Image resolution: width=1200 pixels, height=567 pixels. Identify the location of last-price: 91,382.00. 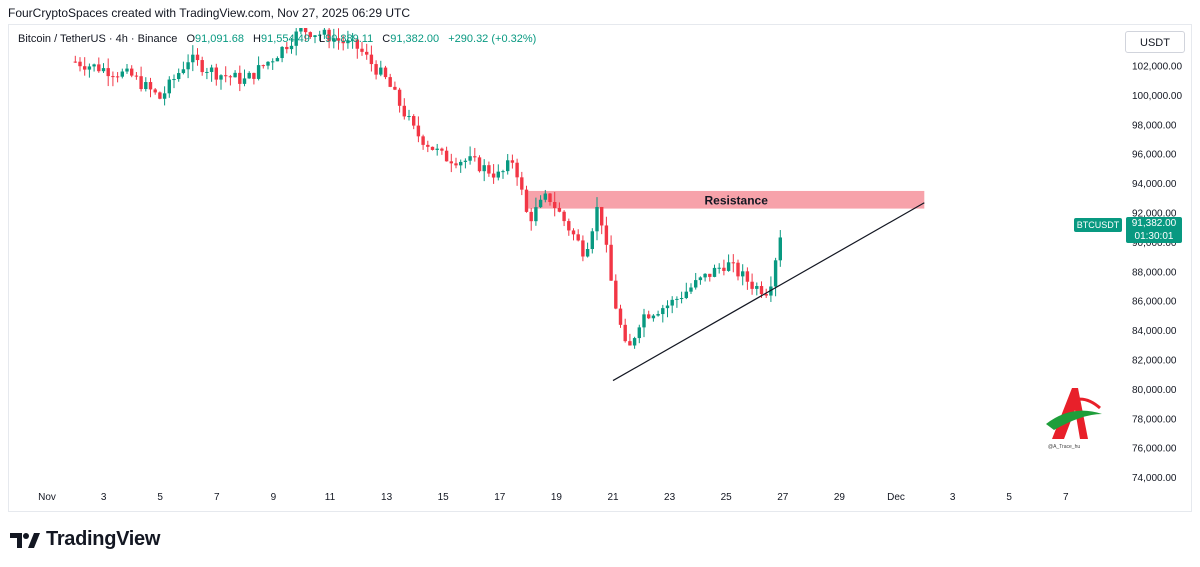
(1154, 223).